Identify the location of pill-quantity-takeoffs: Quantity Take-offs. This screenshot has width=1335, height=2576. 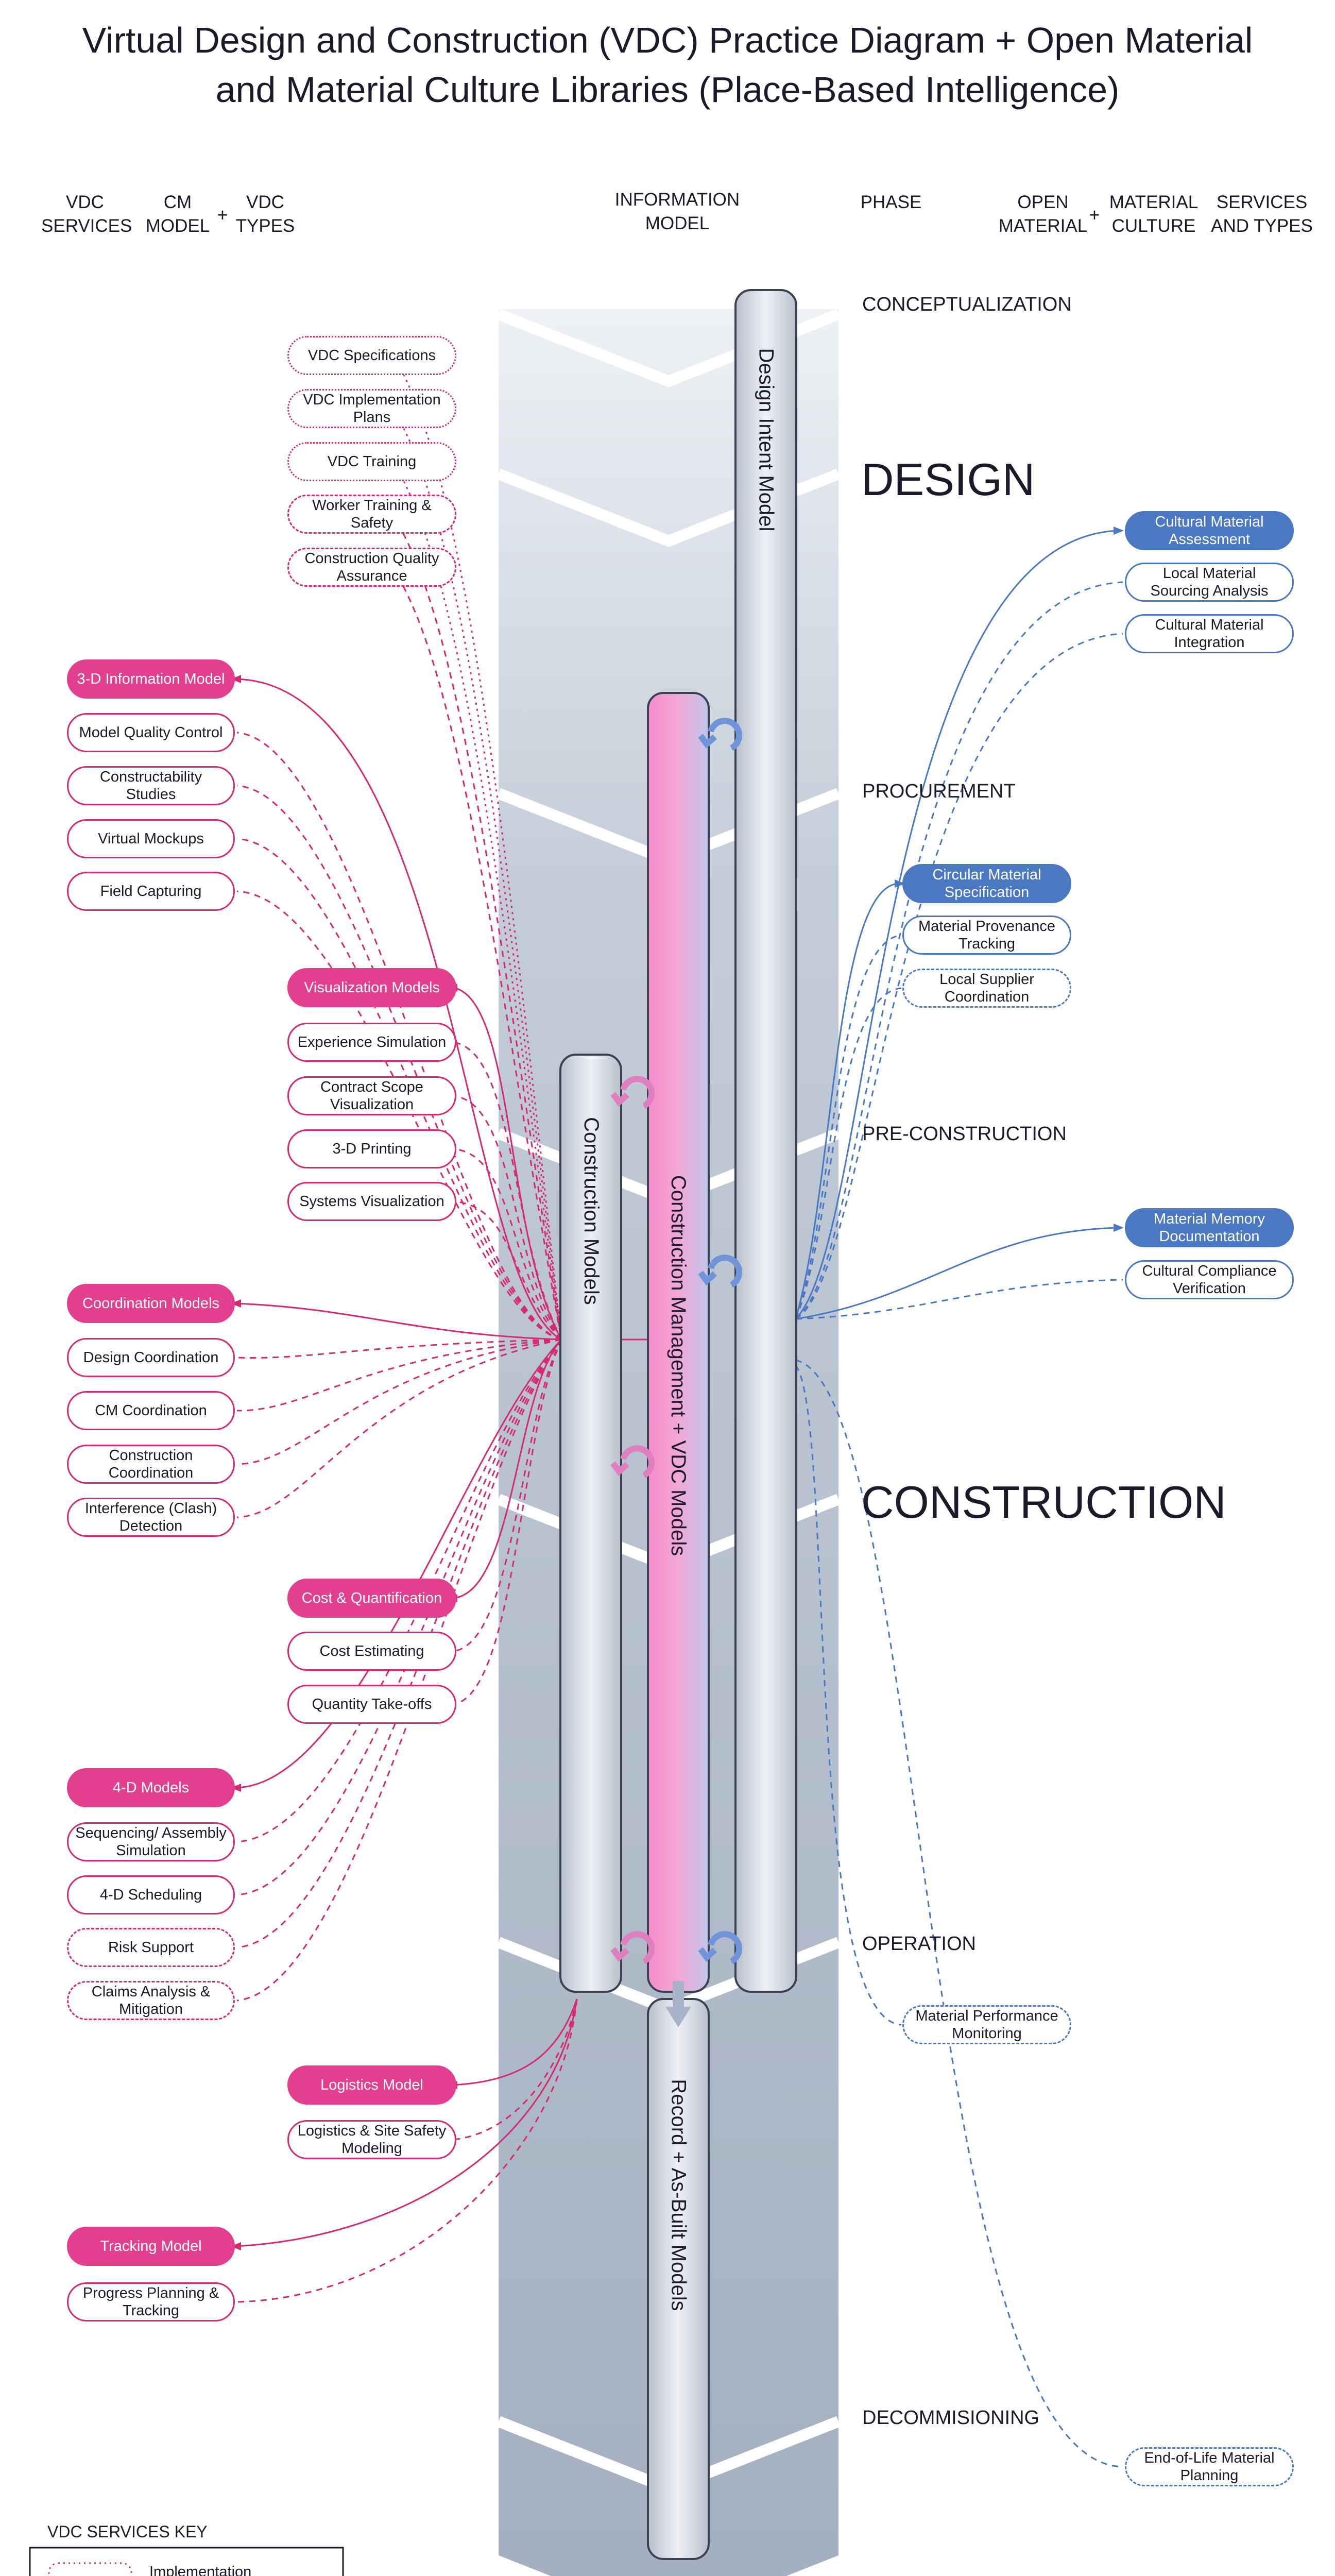
(371, 1704).